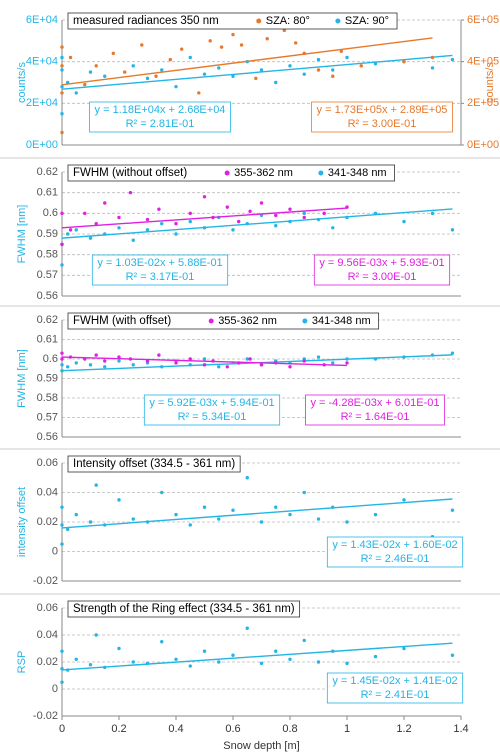  I want to click on y-tick-label: -0.02, so click(45, 581).